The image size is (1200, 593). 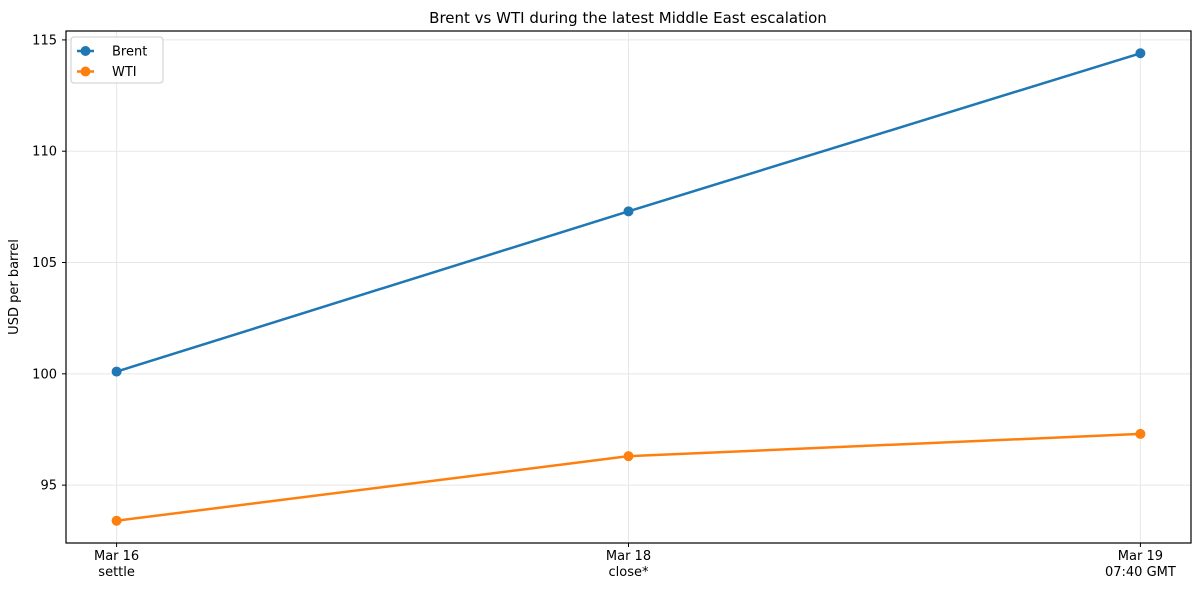 I want to click on legend-label-brent: Brent, so click(x=129, y=52).